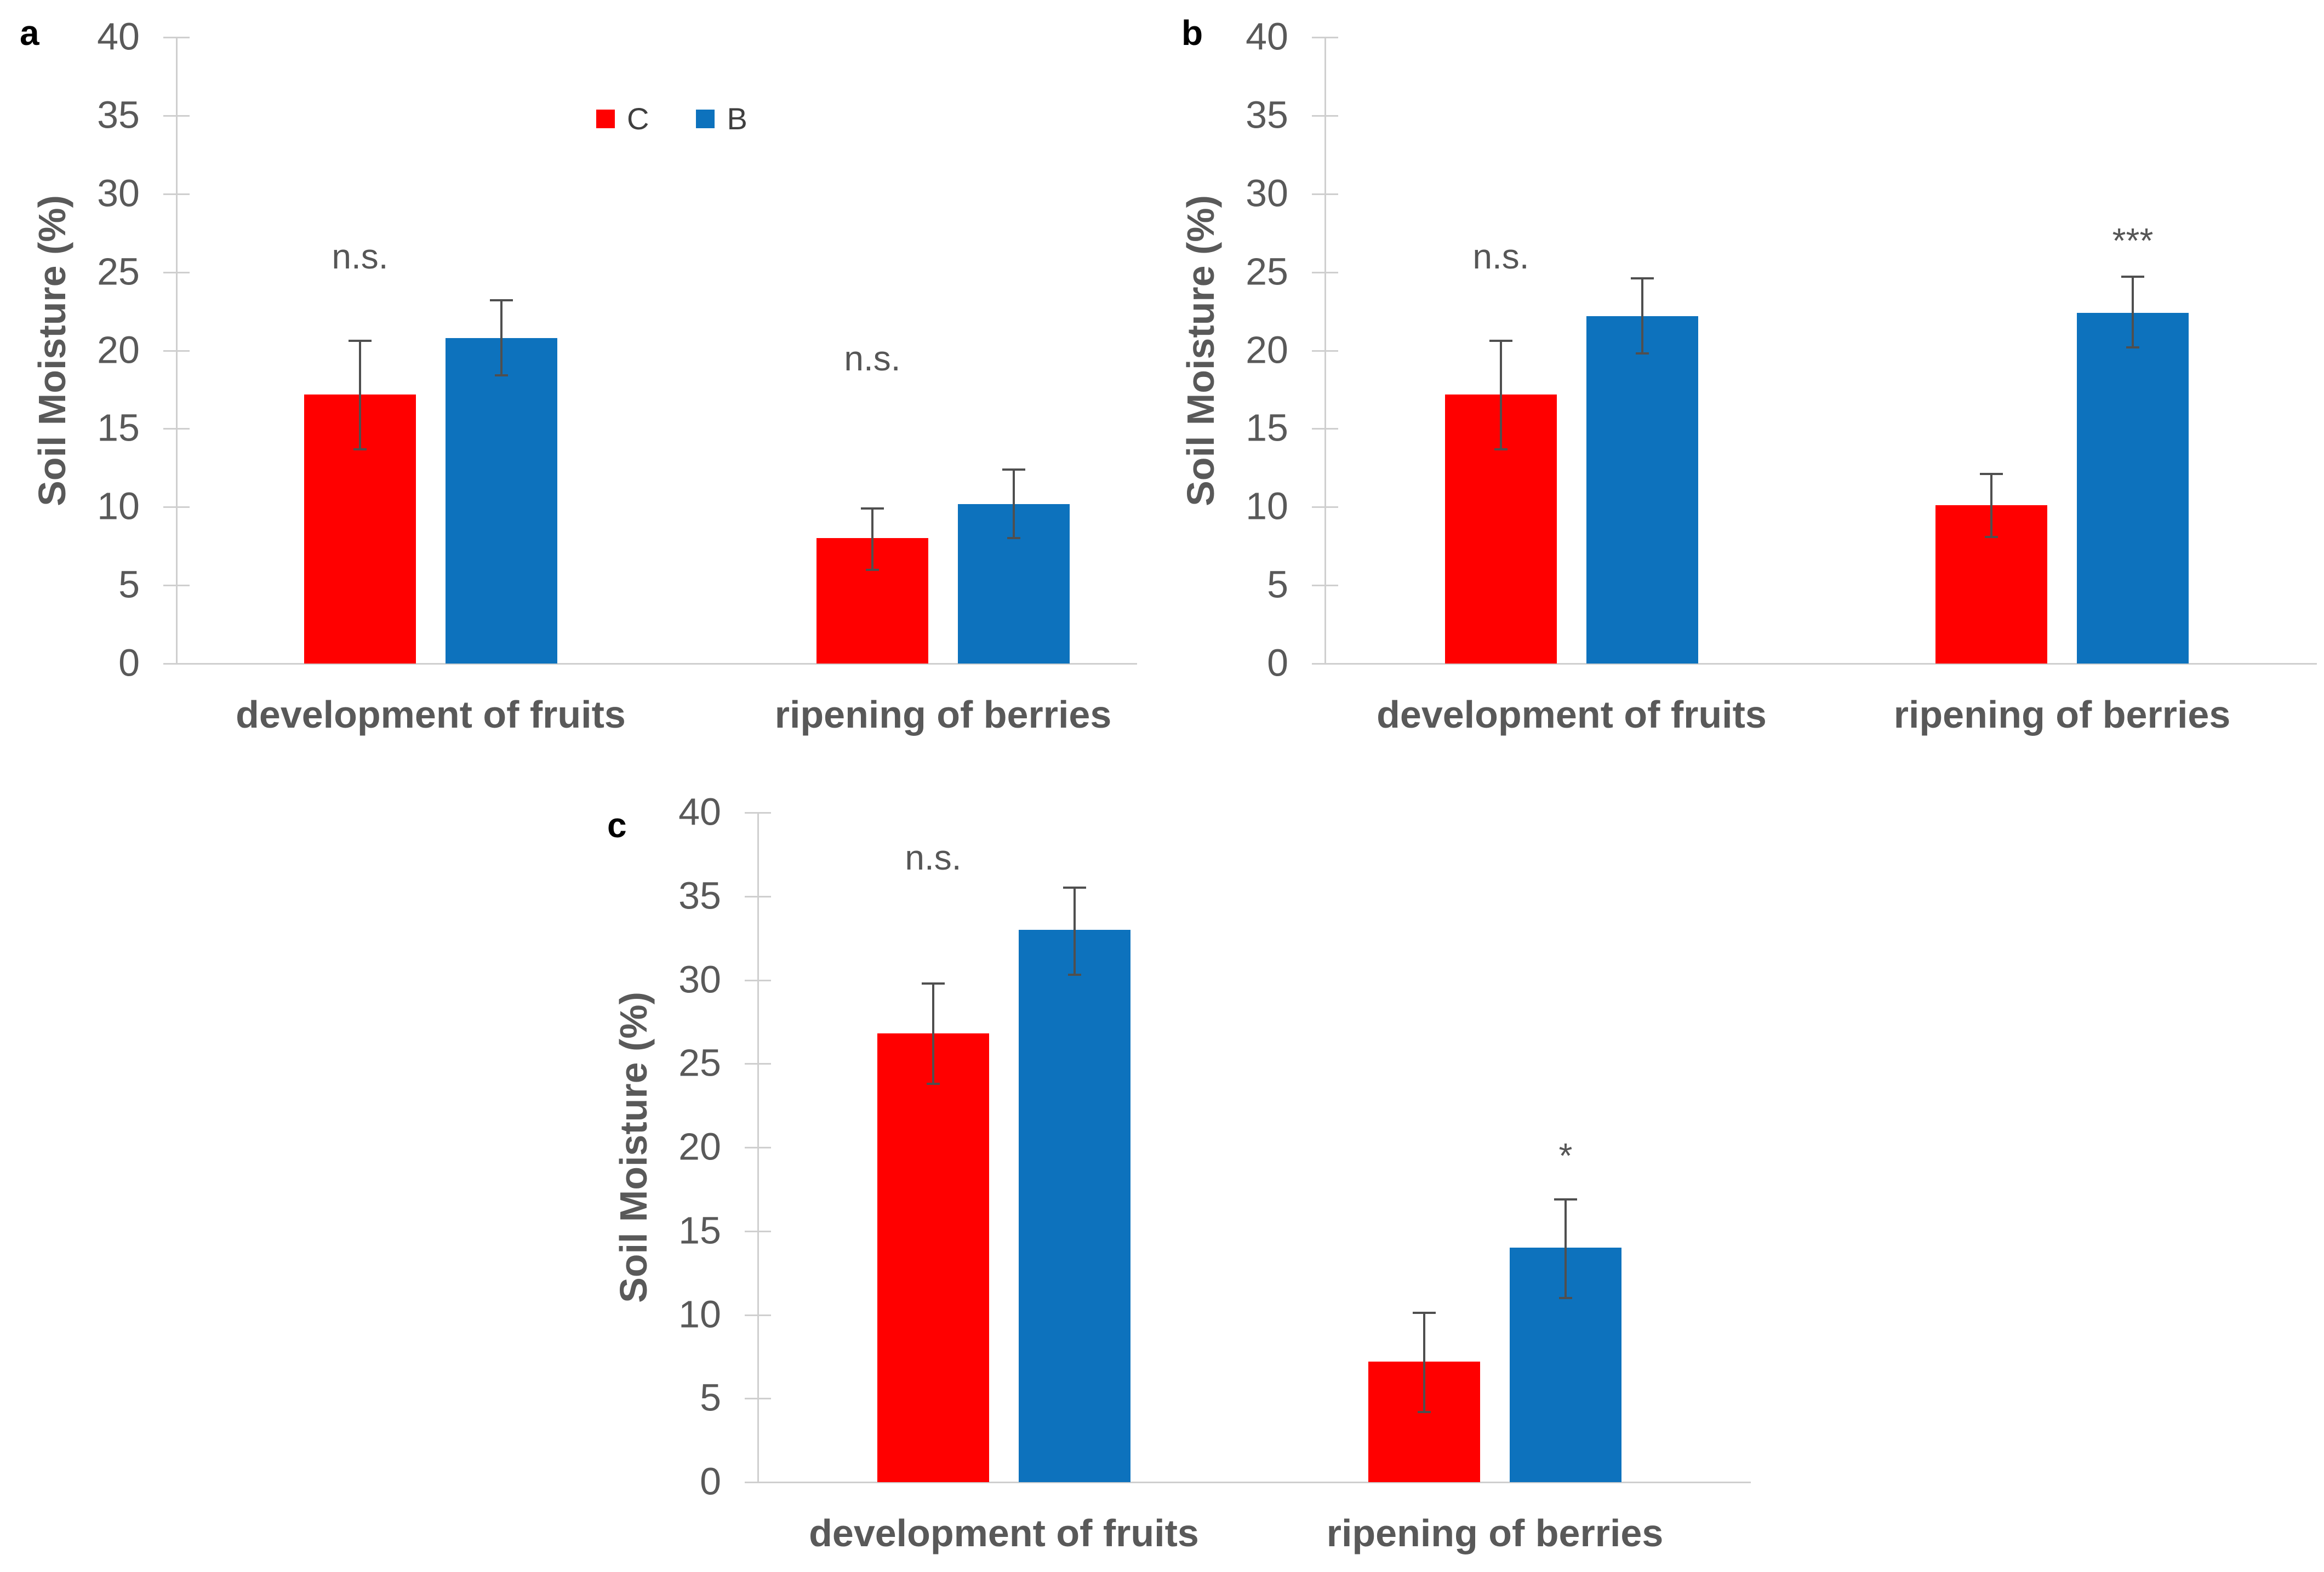  What do you see at coordinates (710, 1482) in the screenshot?
I see `y-tick-label-0: 0` at bounding box center [710, 1482].